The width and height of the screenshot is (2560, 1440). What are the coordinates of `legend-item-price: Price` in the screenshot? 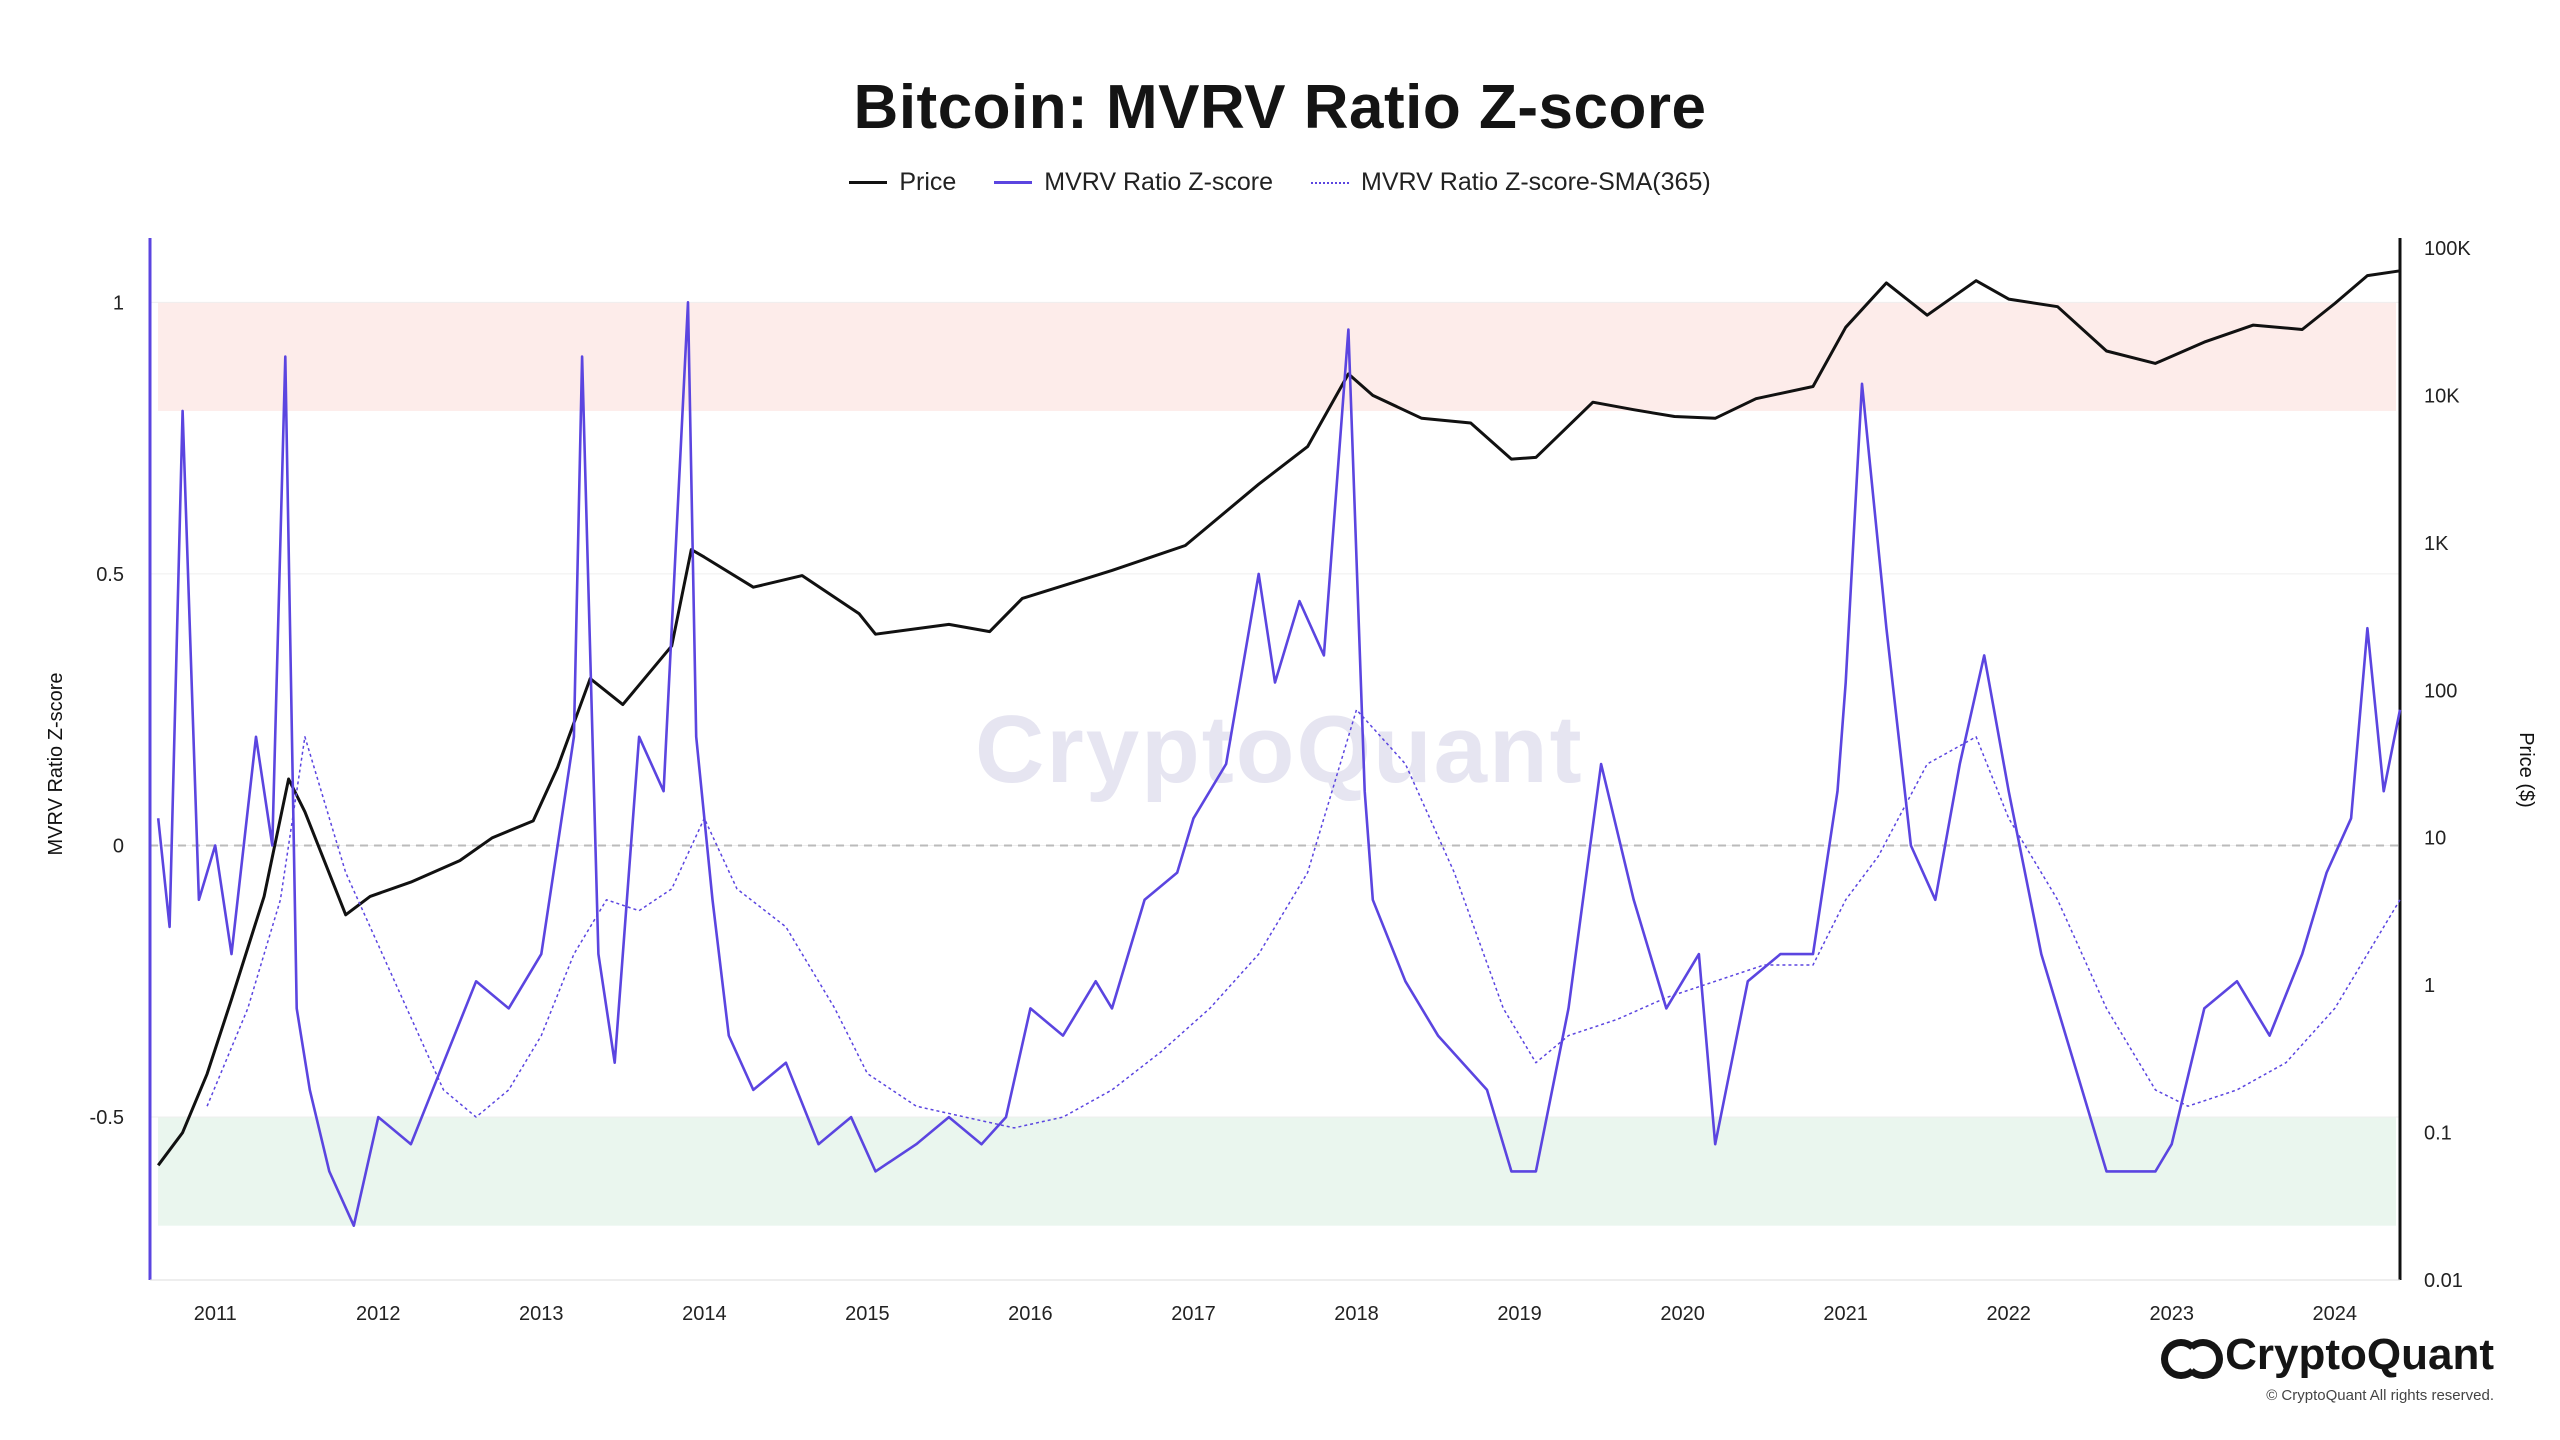 It's located at (902, 182).